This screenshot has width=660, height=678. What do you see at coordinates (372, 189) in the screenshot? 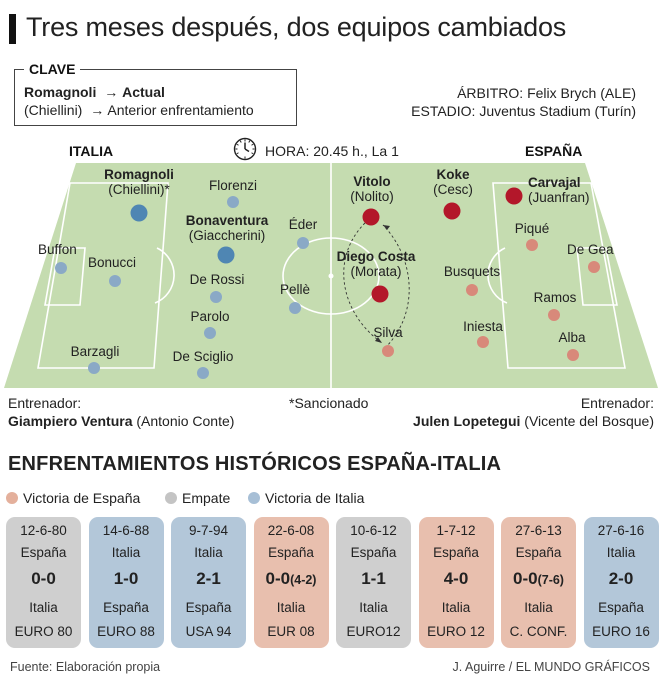
I see `player-vitolo: Vitolo (Nolito)` at bounding box center [372, 189].